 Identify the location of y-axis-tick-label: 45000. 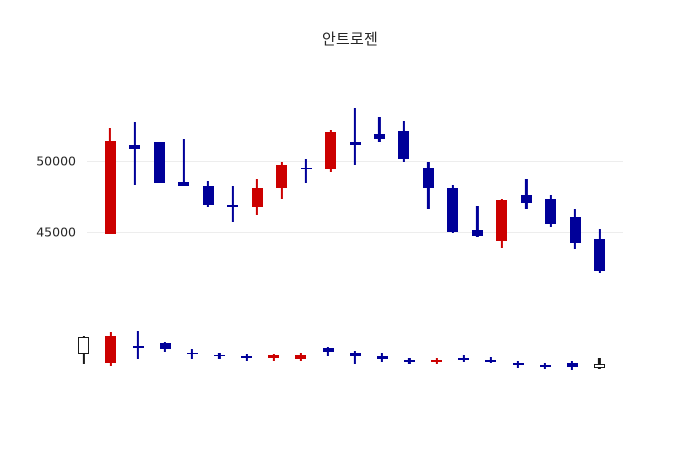
(56, 232).